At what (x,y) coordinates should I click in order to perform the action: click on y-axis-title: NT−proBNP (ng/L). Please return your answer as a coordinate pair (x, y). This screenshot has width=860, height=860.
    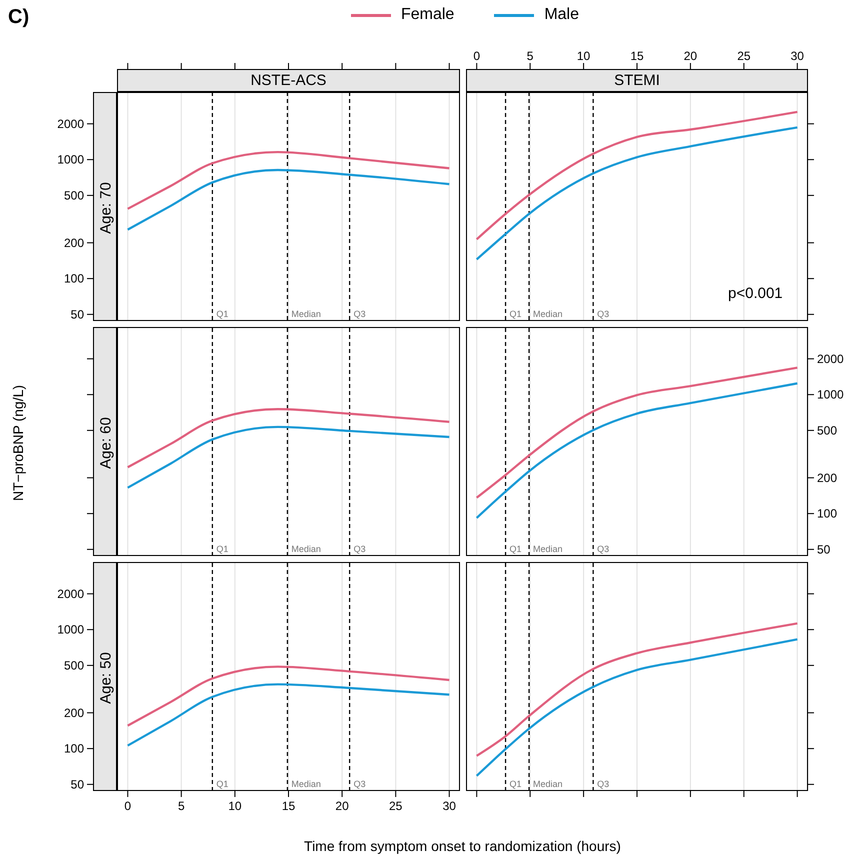
    Looking at the image, I should click on (18, 443).